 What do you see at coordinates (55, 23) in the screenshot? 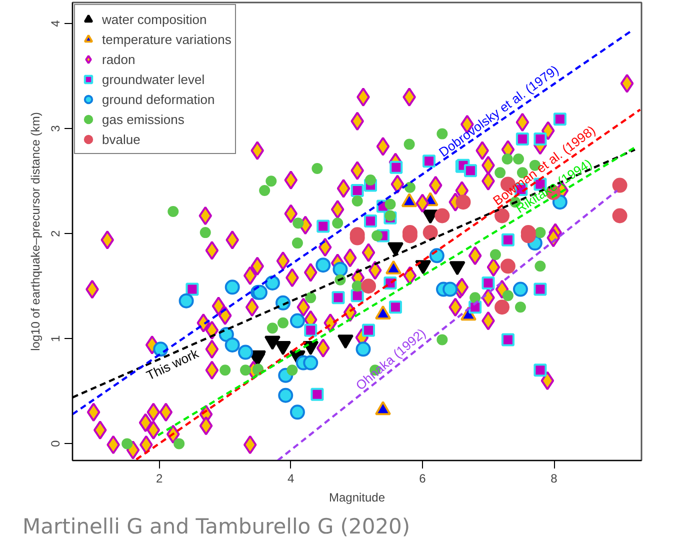
I see `y-tick-label: 4` at bounding box center [55, 23].